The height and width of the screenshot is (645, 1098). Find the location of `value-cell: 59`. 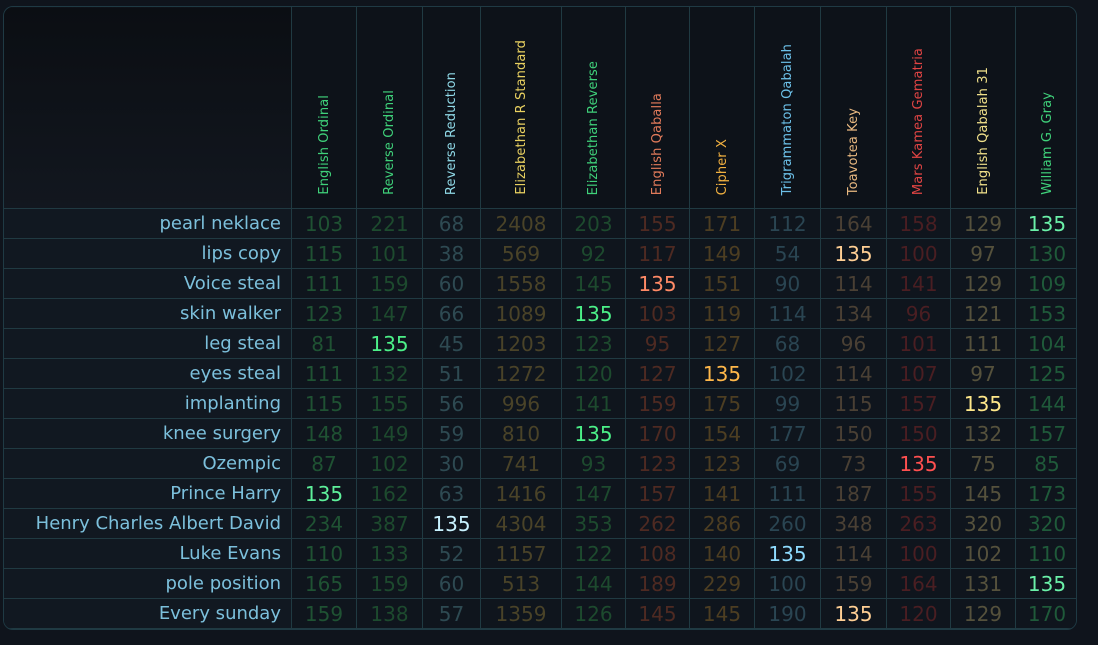

value-cell: 59 is located at coordinates (451, 433).